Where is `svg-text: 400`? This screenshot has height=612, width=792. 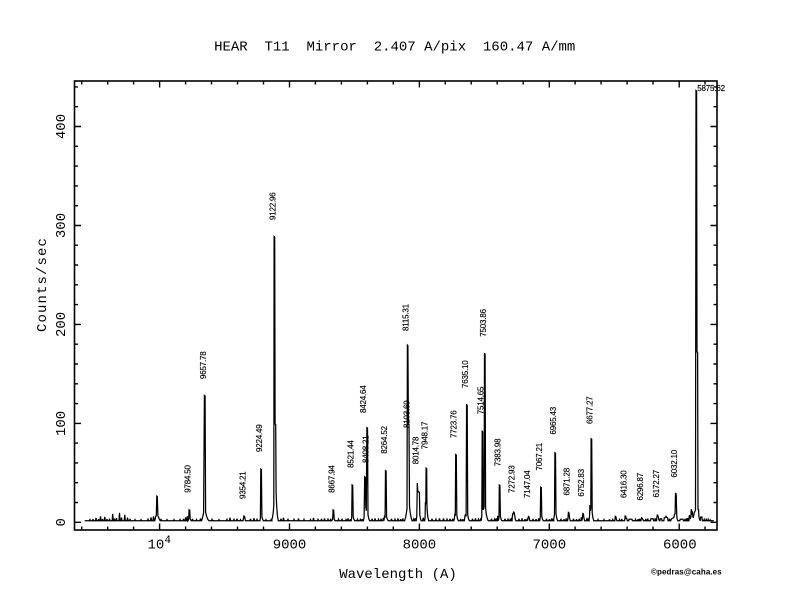 svg-text: 400 is located at coordinates (62, 126).